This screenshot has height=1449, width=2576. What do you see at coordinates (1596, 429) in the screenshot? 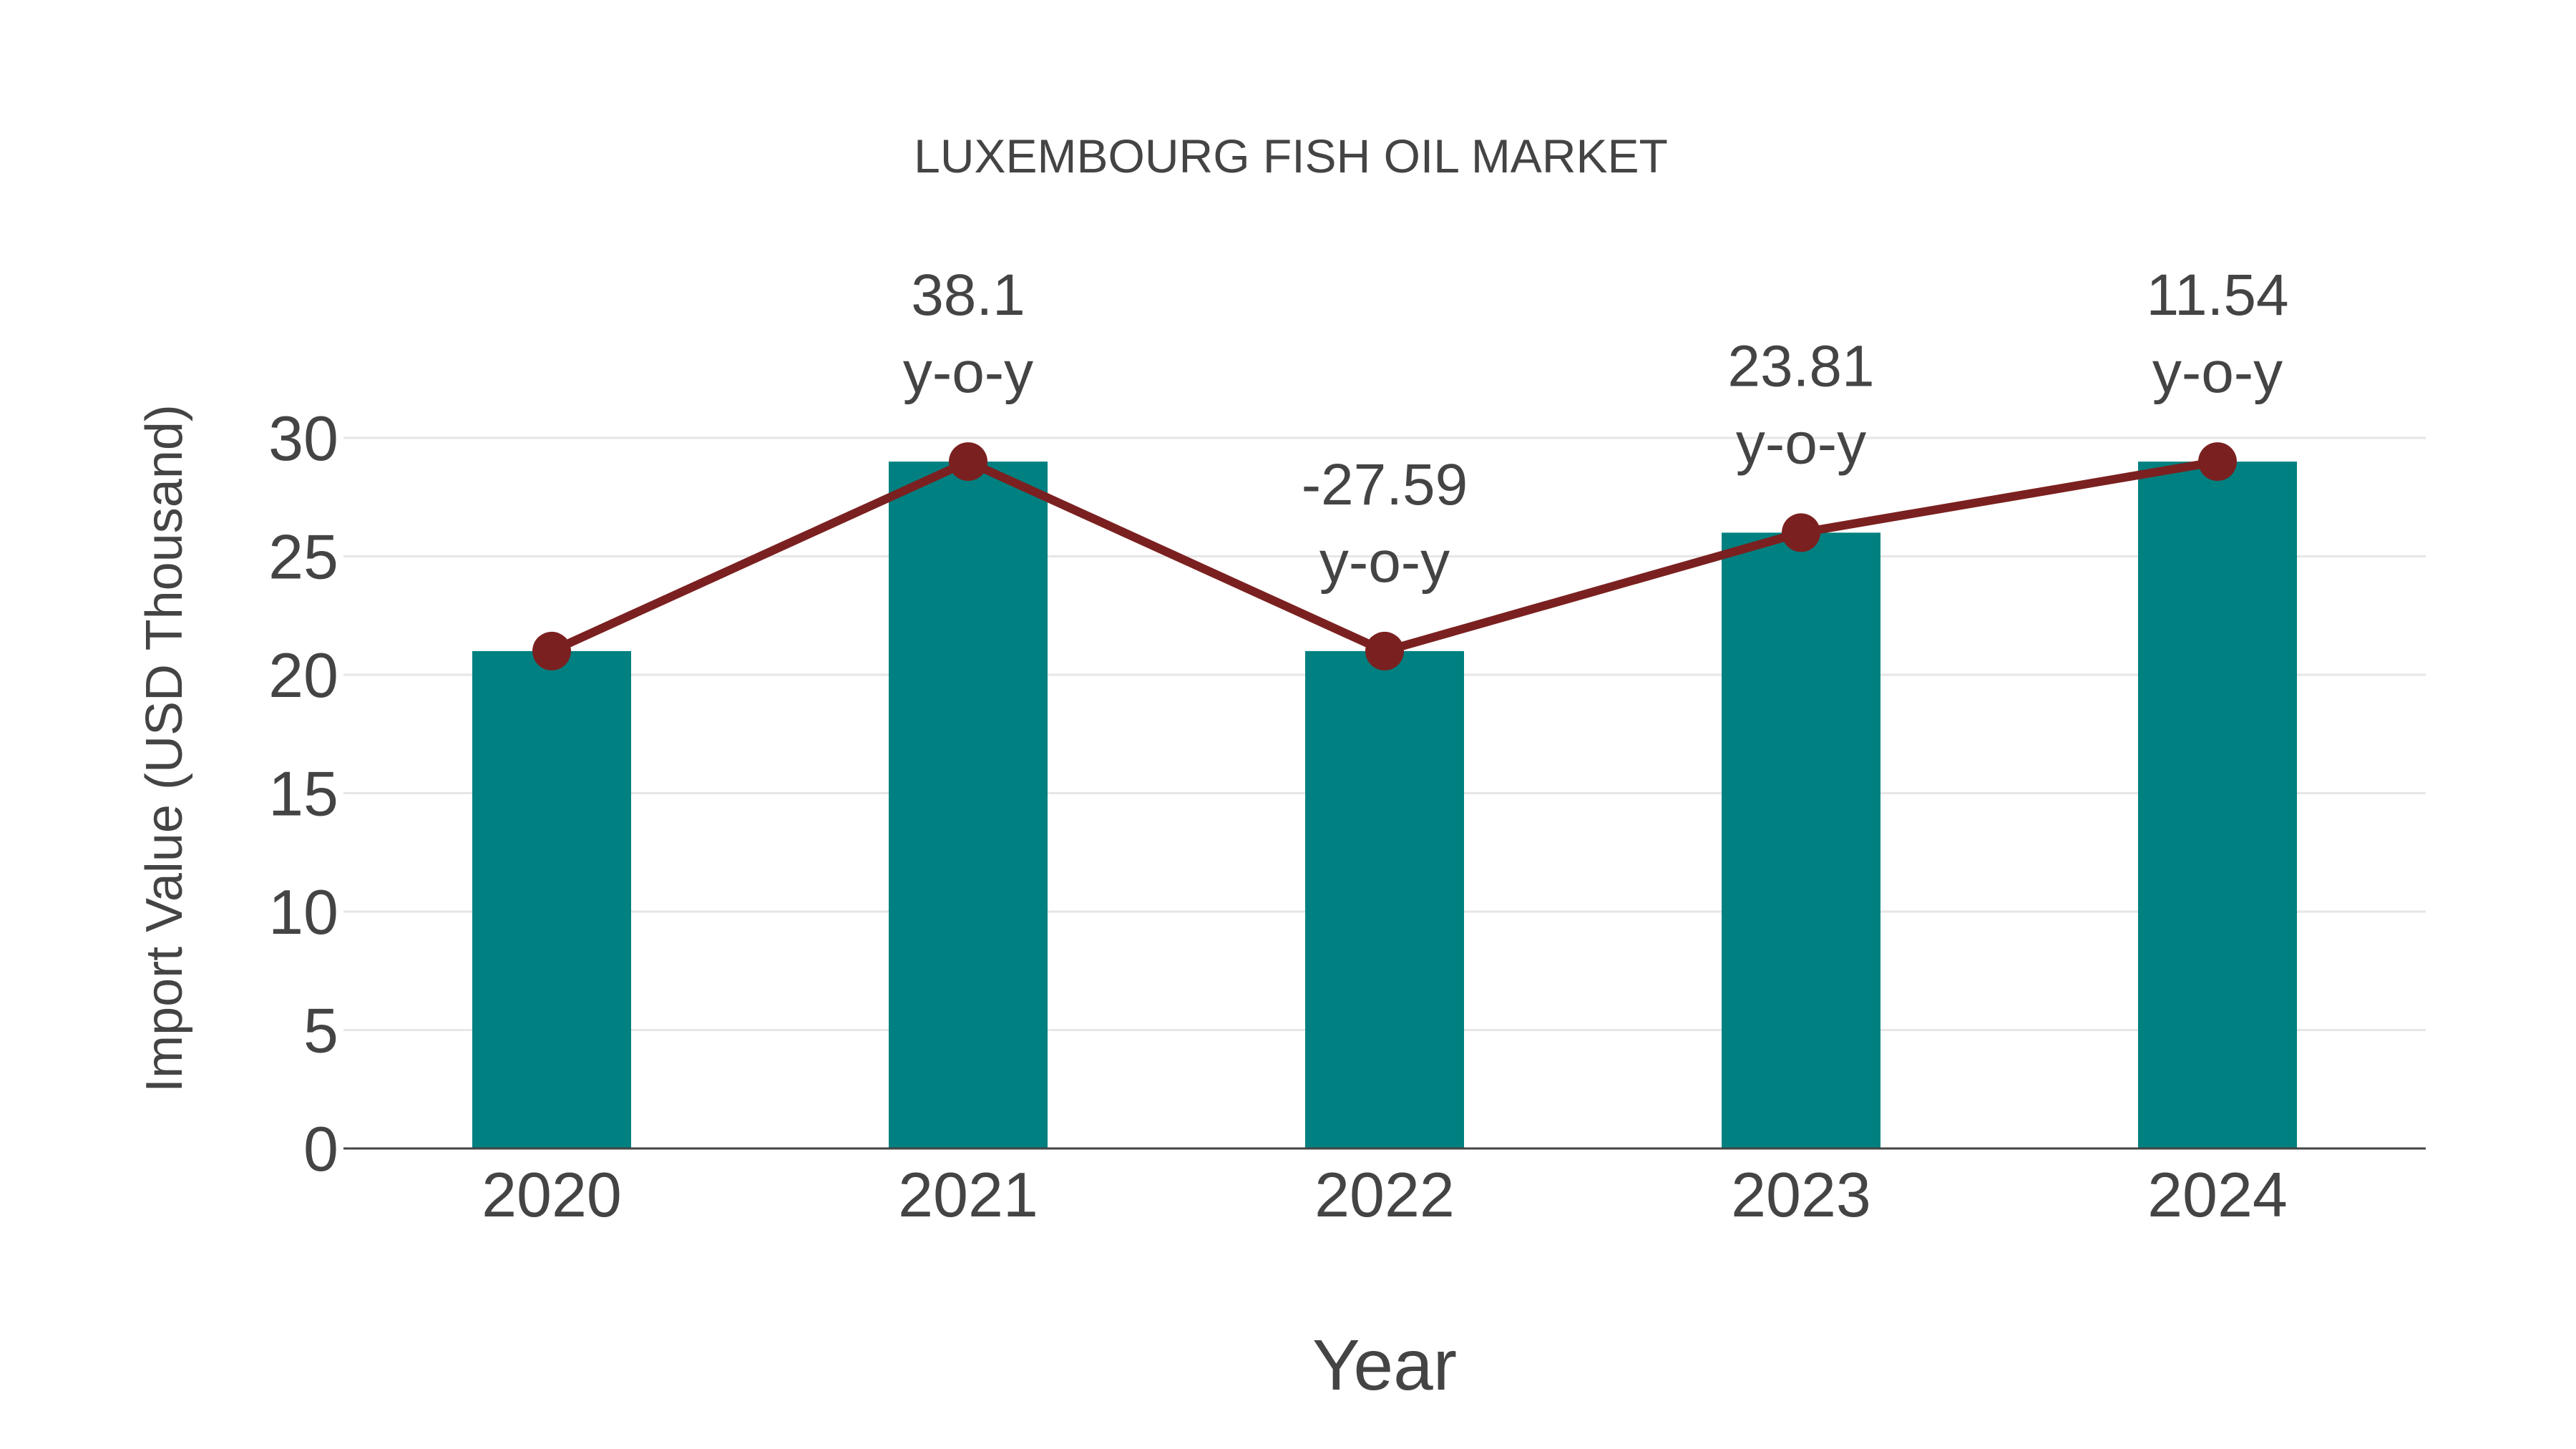
I see `yoy-annotations: 38.1 y-o-y -27.59 y-o-y 23.81 y-o-y 11.54 y-o-y` at bounding box center [1596, 429].